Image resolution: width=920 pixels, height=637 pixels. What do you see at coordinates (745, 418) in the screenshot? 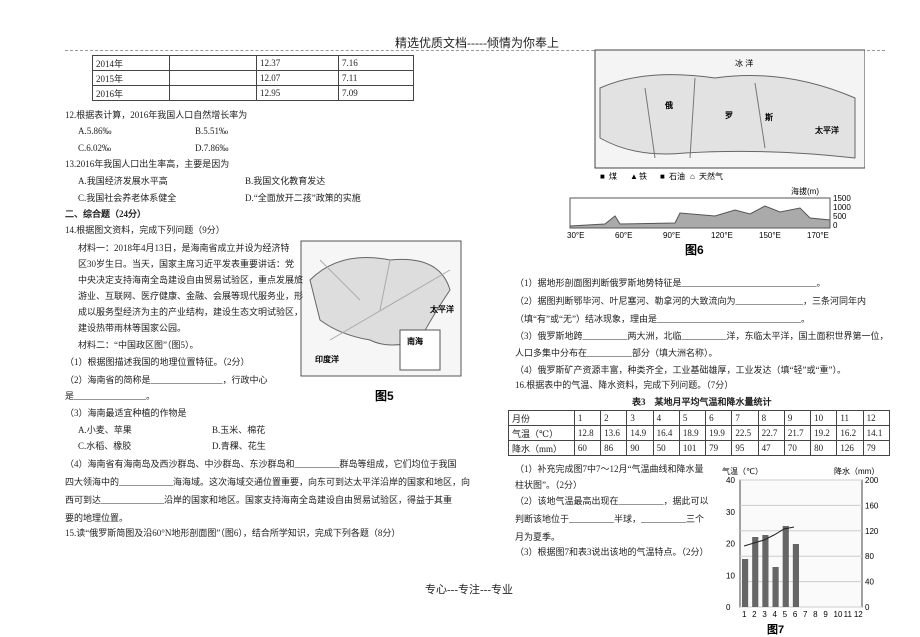
I see `table-cell: 7` at bounding box center [745, 418].